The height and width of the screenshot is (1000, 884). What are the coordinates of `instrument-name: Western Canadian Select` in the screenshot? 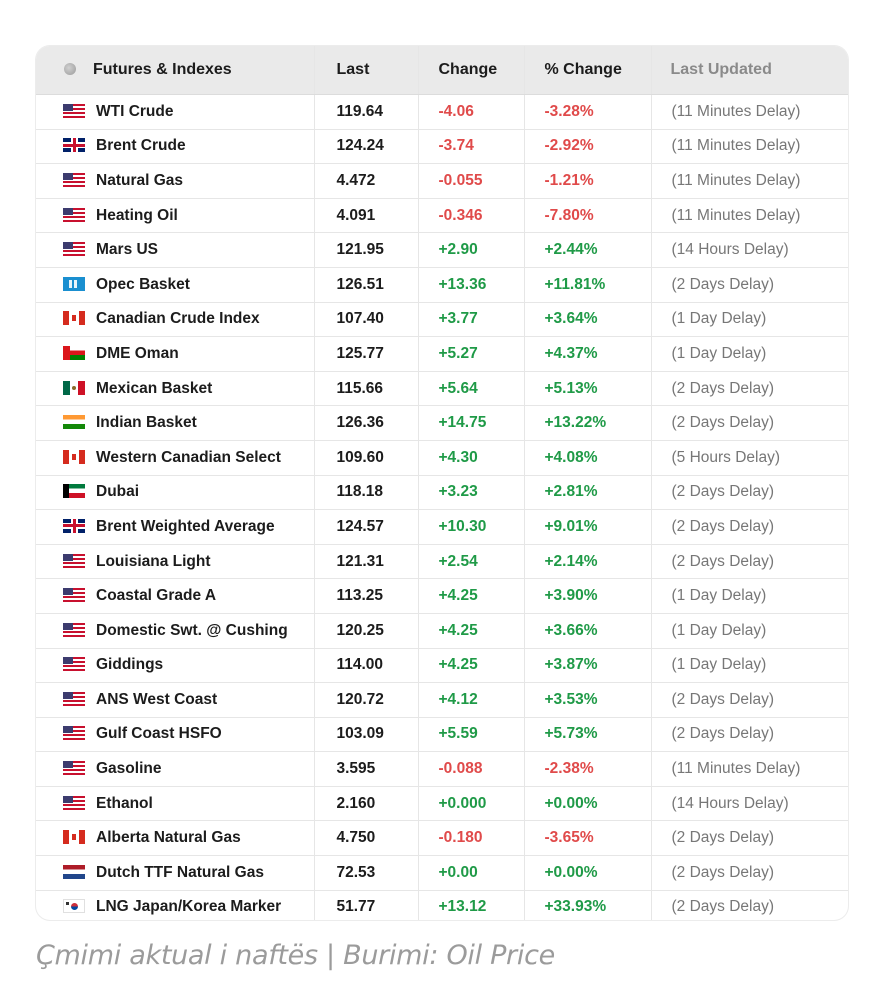 It's located at (188, 457).